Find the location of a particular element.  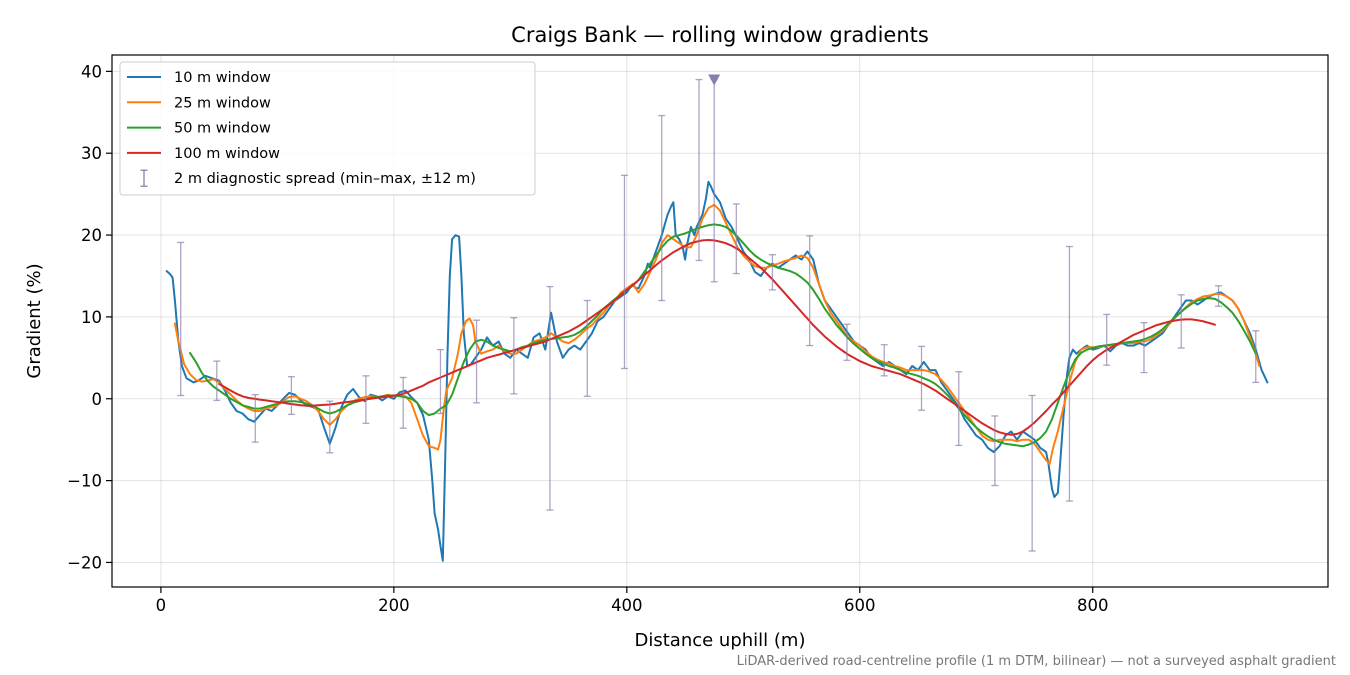

x-tick-label: 0 is located at coordinates (161, 605).